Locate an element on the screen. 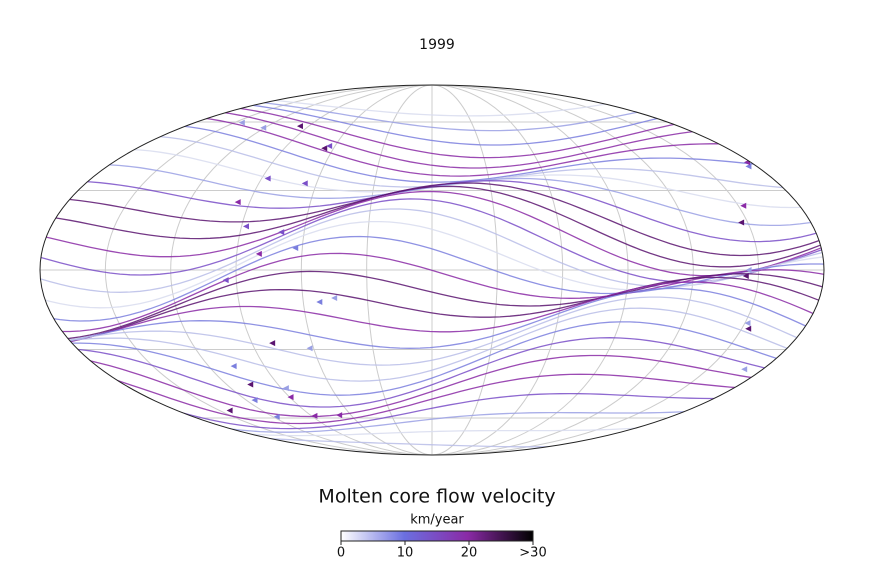 This screenshot has width=873, height=579. colorbar-tick-label: 20 is located at coordinates (469, 553).